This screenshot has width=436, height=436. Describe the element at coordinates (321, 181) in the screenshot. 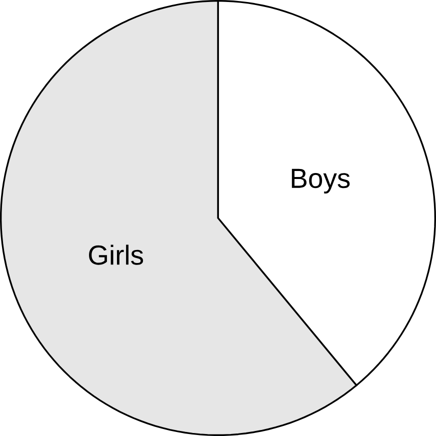

I see `slice-label: Boys` at that location.